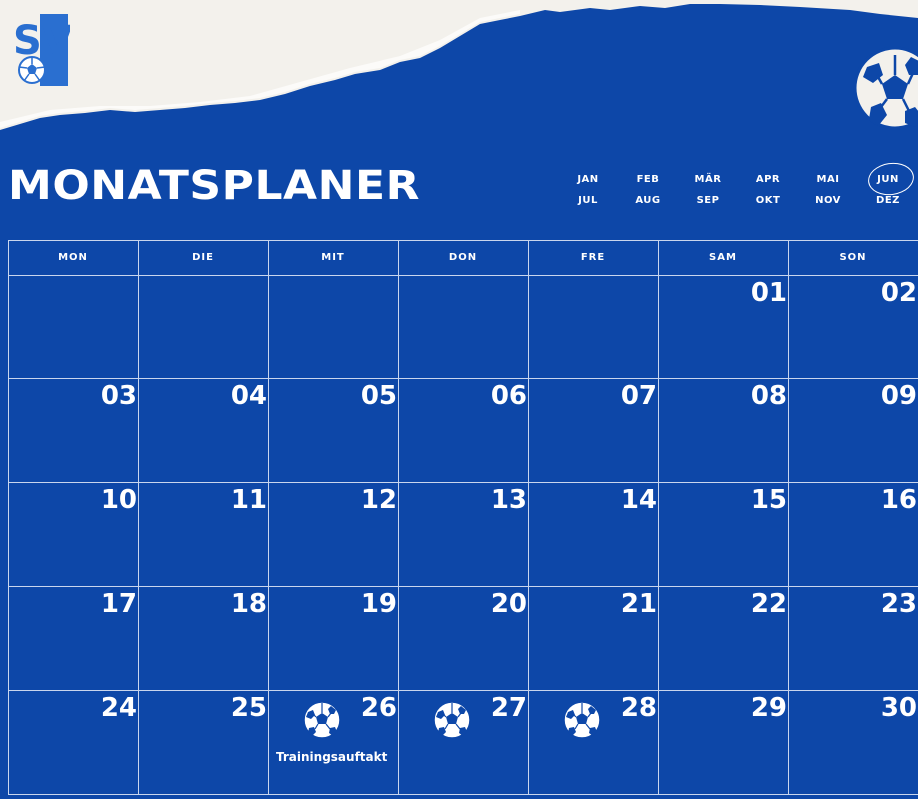  Describe the element at coordinates (378, 396) in the screenshot. I see `calendar-day: 05` at that location.